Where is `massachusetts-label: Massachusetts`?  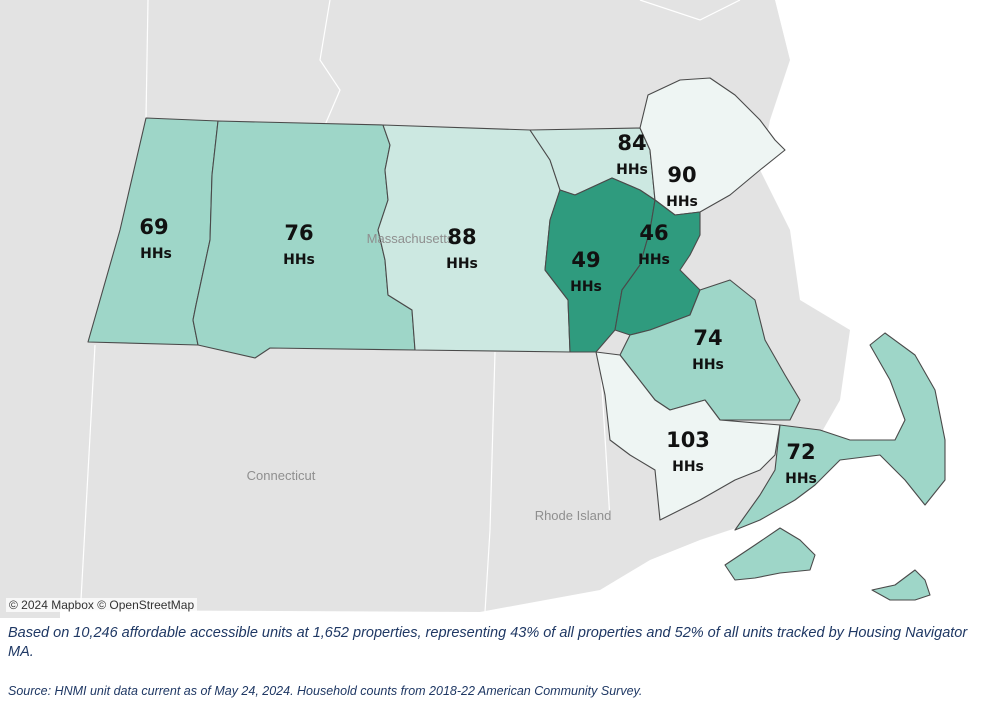 massachusetts-label: Massachusetts is located at coordinates (410, 238).